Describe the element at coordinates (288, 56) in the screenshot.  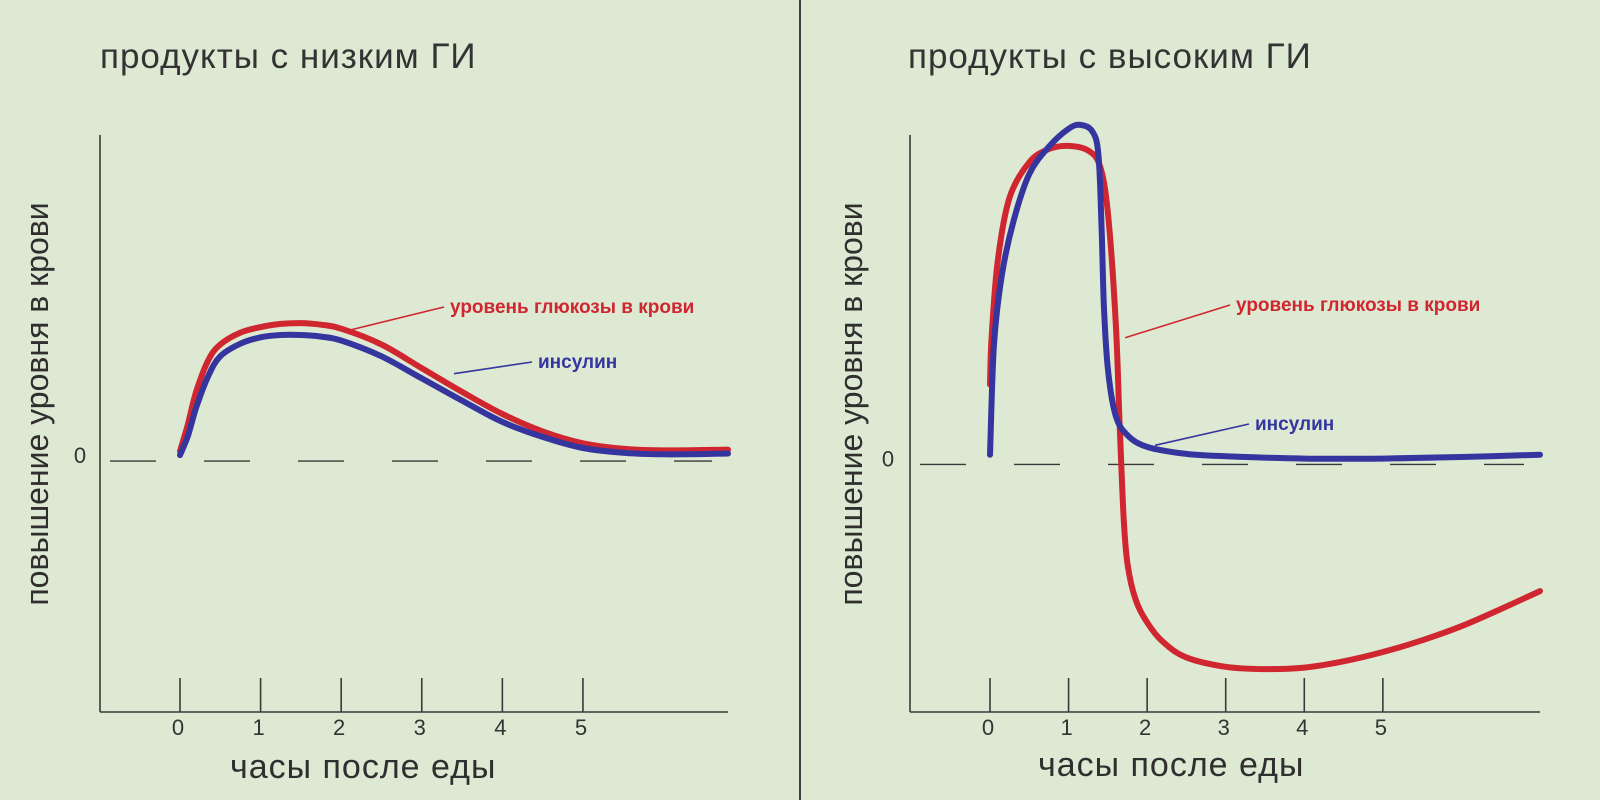
I see `chart-title: продукты с низким ГИ` at that location.